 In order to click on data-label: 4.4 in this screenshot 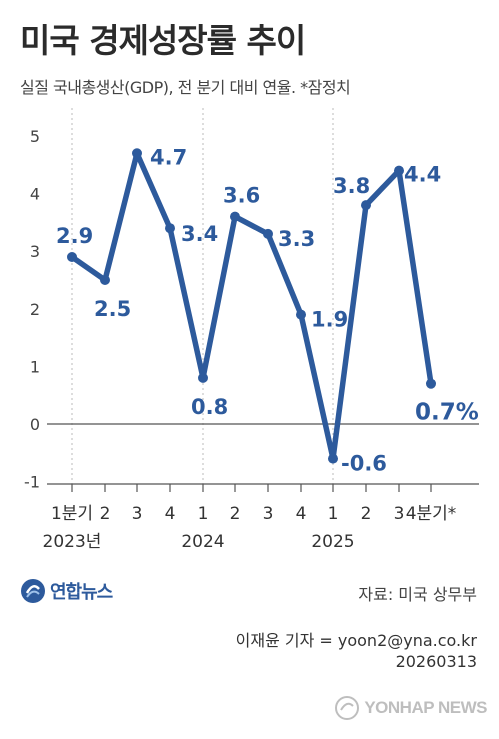, I will do `click(422, 175)`.